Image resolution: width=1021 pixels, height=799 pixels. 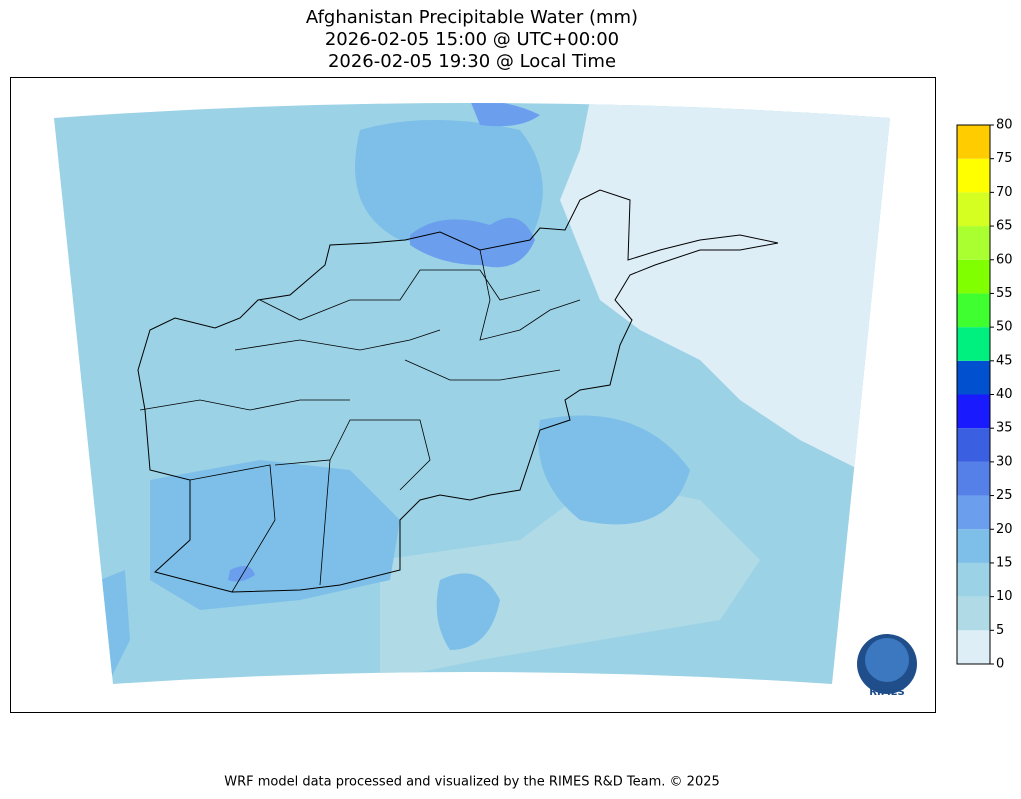 I want to click on colorbar-tick-label: 5, so click(x=1000, y=630).